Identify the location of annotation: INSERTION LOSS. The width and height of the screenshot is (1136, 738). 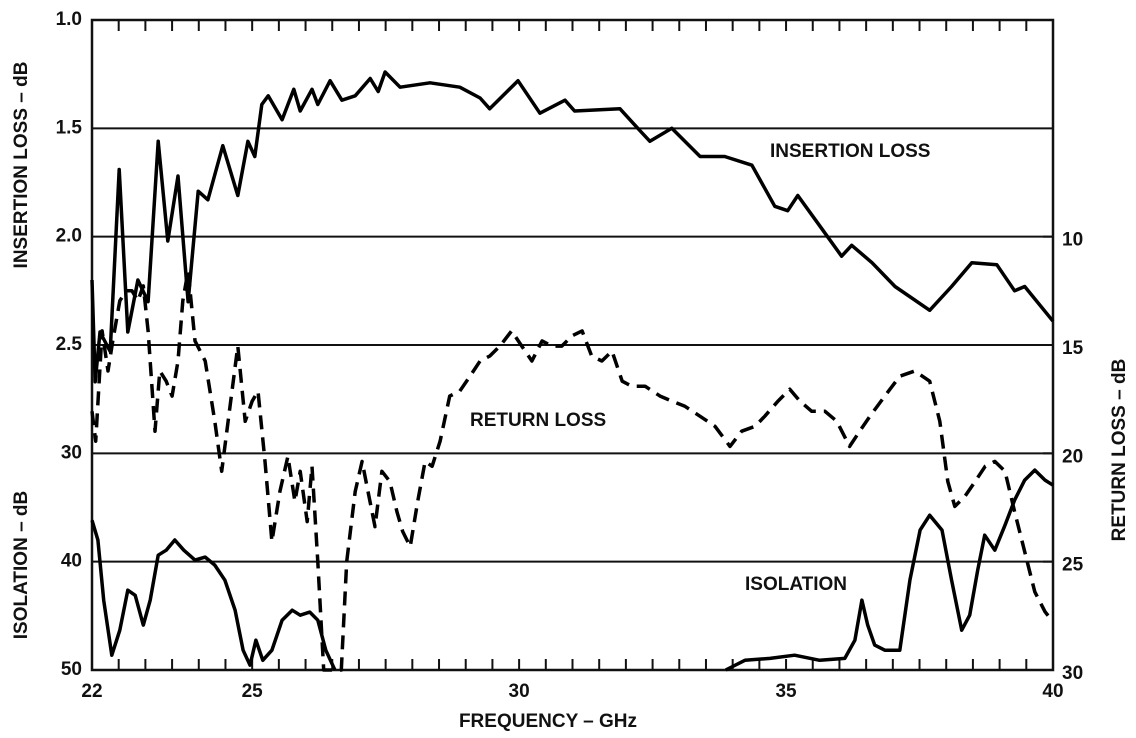
(850, 151).